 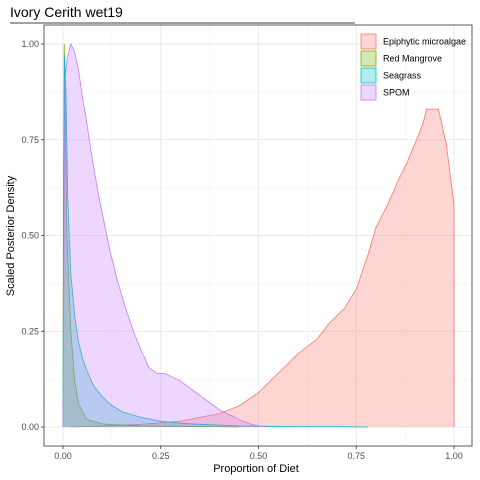 What do you see at coordinates (424, 42) in the screenshot?
I see `legend-label: Epiphytic microalgae` at bounding box center [424, 42].